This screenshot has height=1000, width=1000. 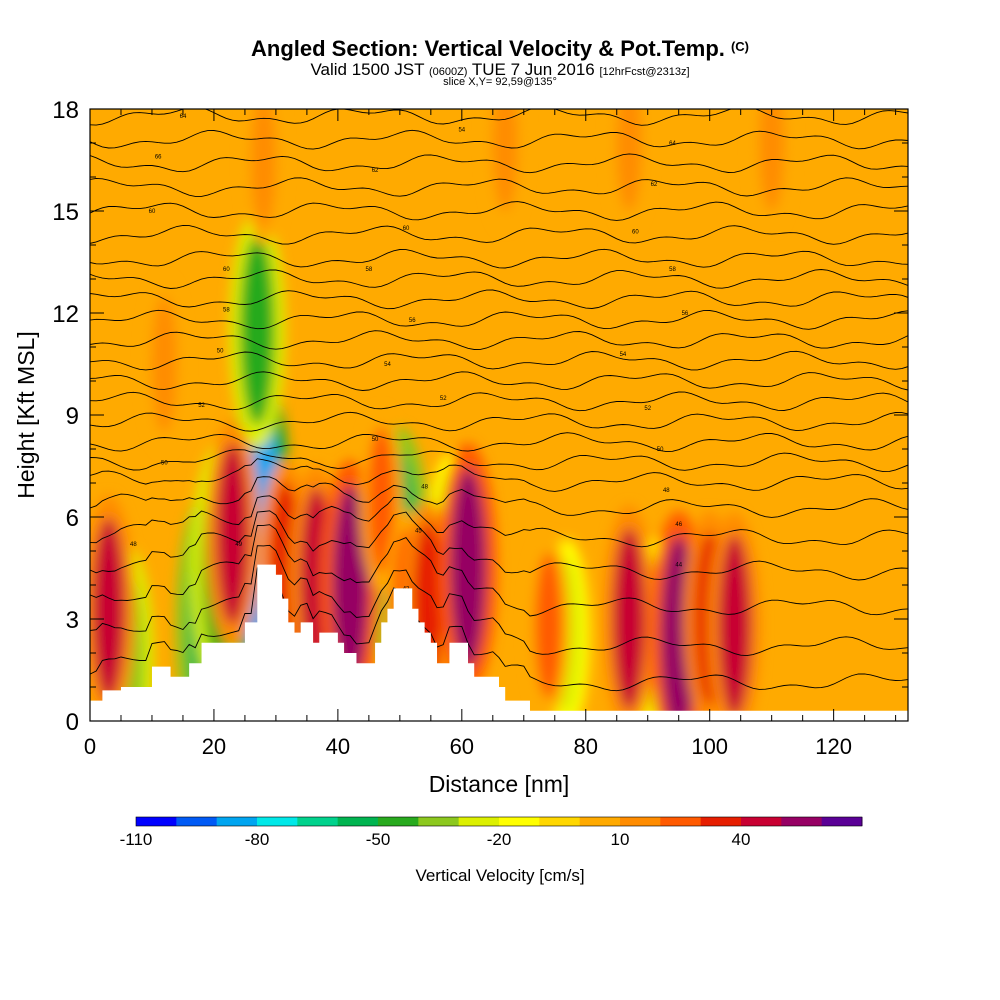 What do you see at coordinates (620, 839) in the screenshot?
I see `colorbar-tick-label: 10` at bounding box center [620, 839].